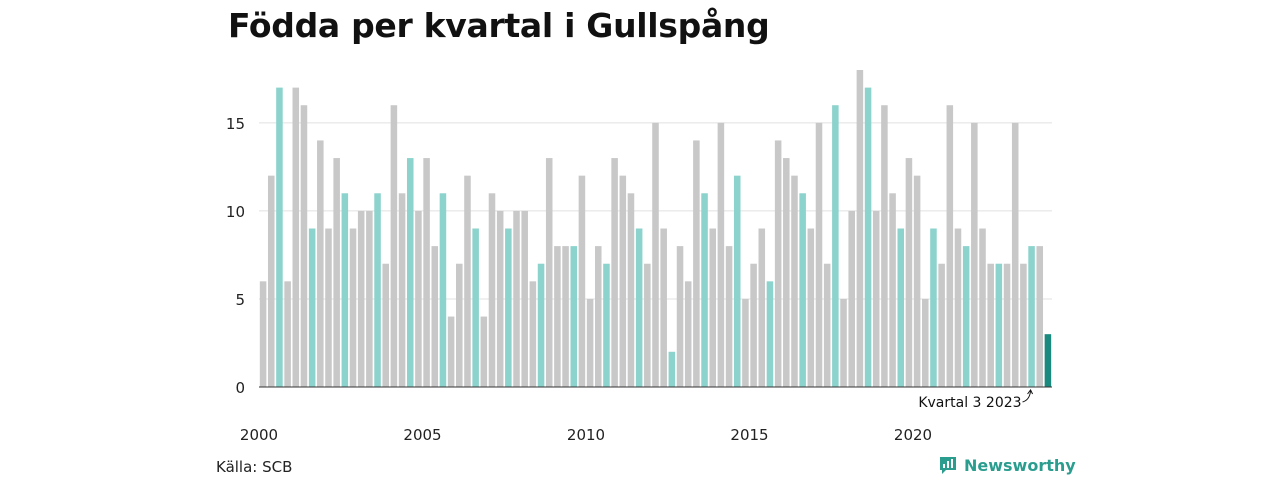  What do you see at coordinates (1020, 465) in the screenshot?
I see `brand-name: Newsworthy` at bounding box center [1020, 465].